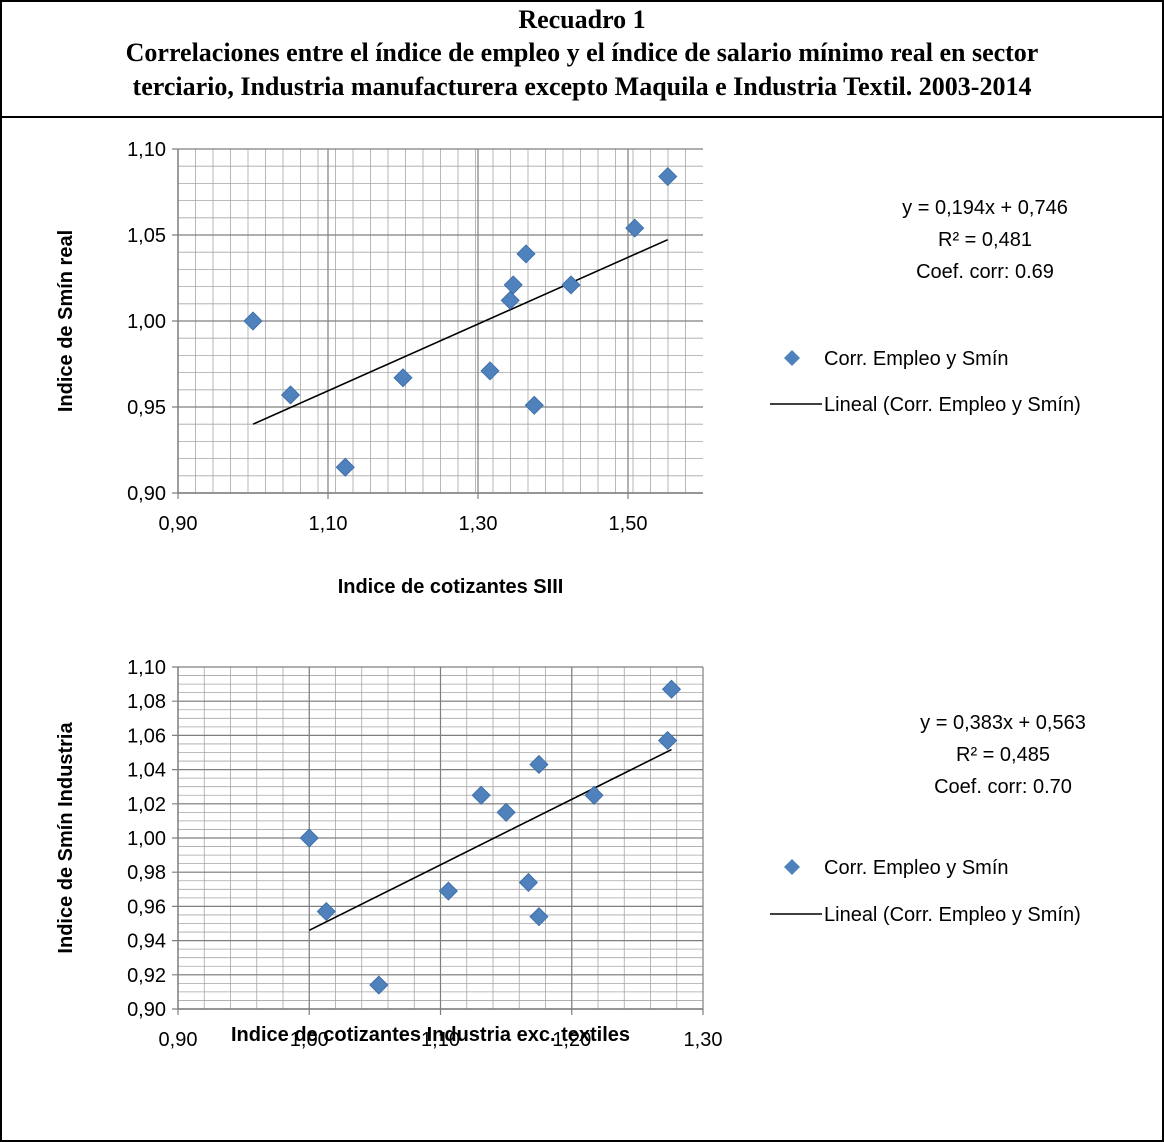 The width and height of the screenshot is (1164, 1142). I want to click on y-tick-label: 0,92, so click(146, 976).